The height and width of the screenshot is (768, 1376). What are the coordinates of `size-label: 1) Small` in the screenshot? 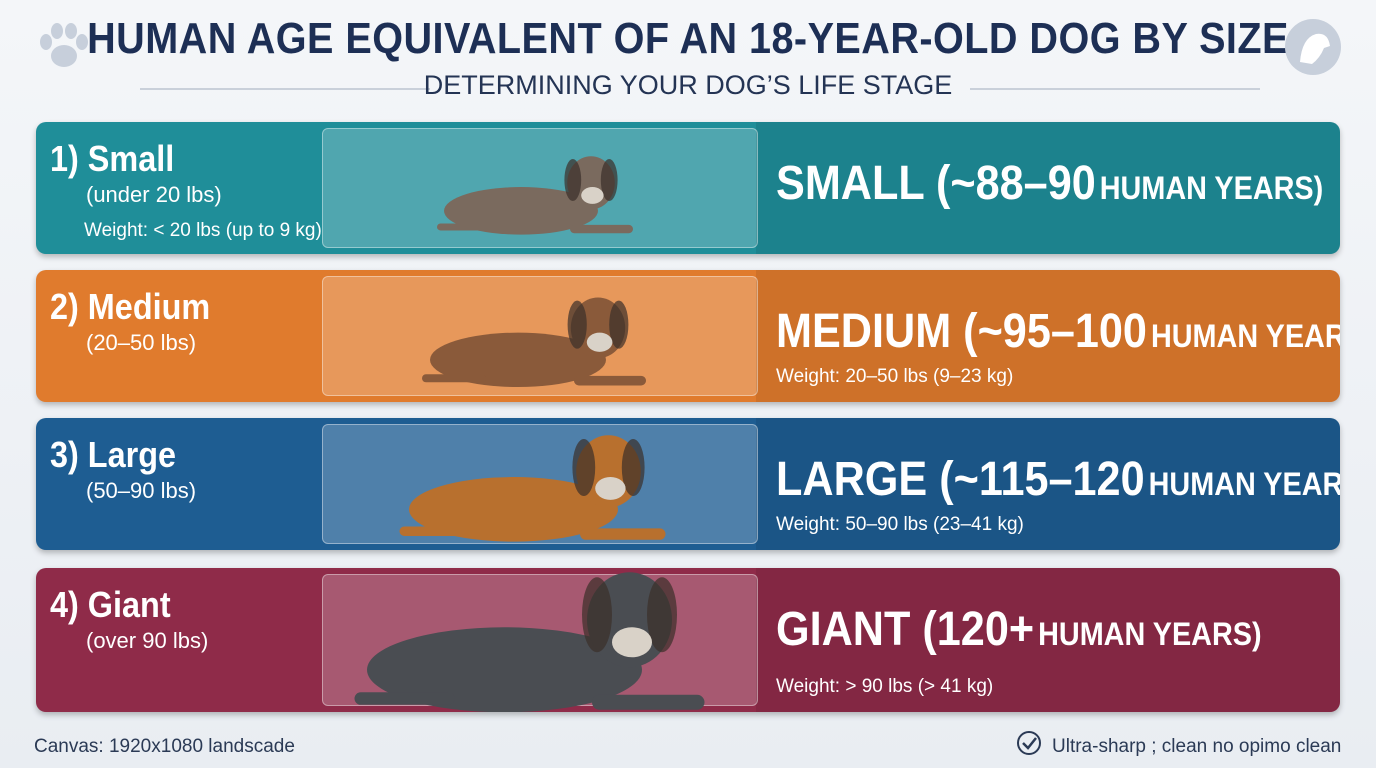 It's located at (112, 158).